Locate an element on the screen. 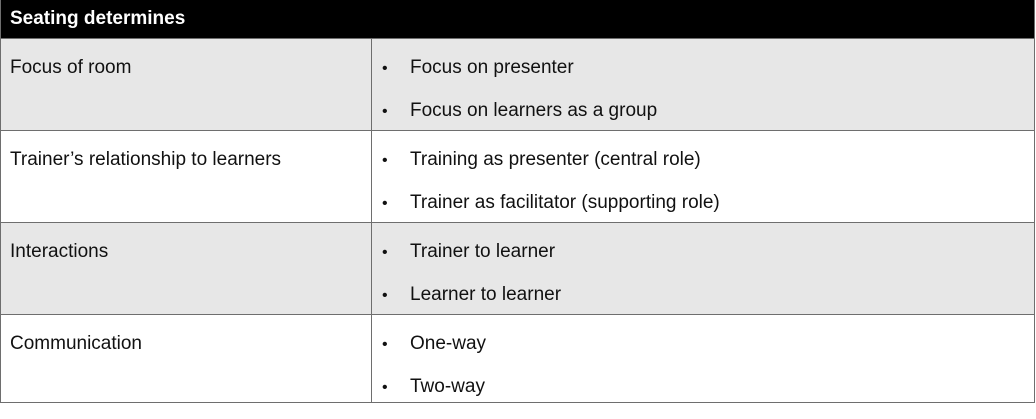 Image resolution: width=1036 pixels, height=419 pixels. list-item: • Two-way is located at coordinates (707, 397).